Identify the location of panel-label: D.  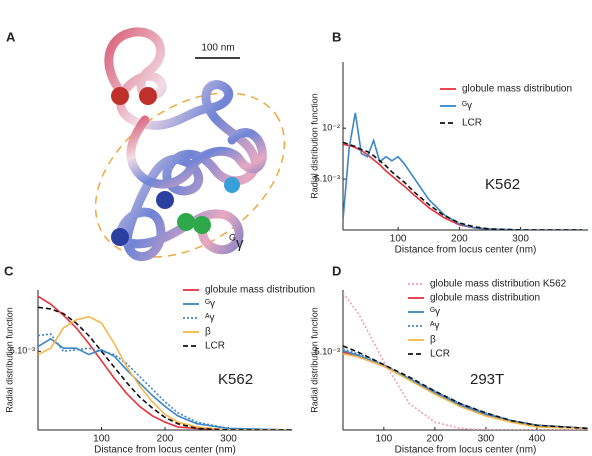
(336, 270).